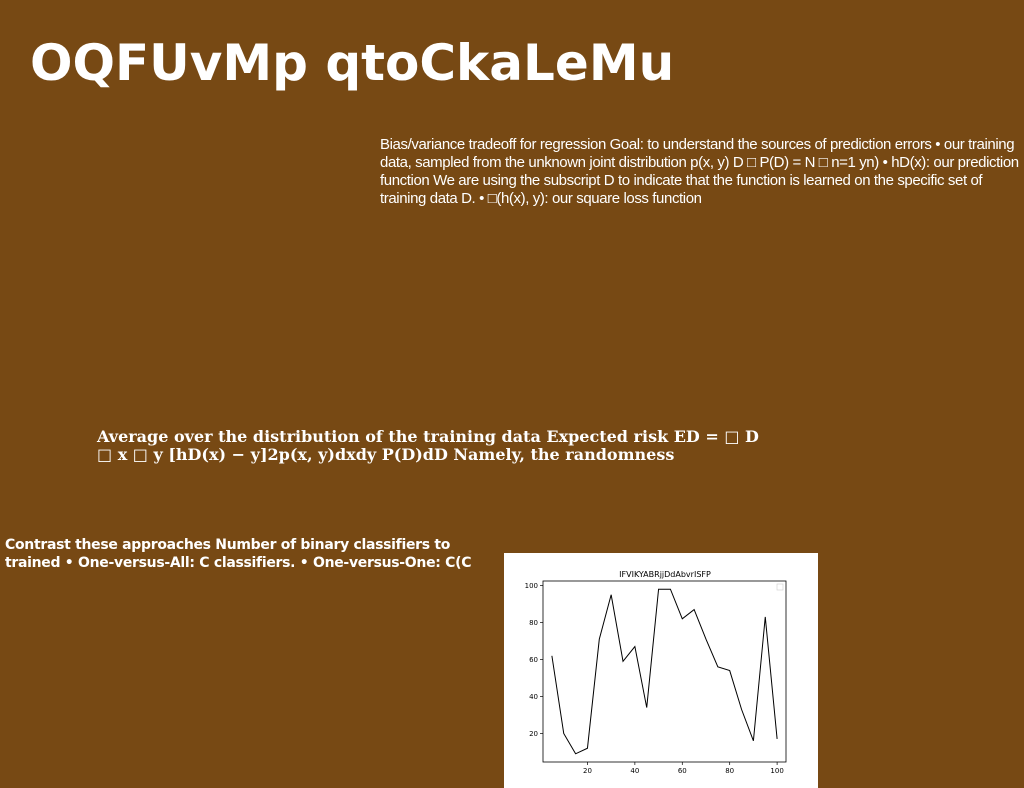 Image resolution: width=1024 pixels, height=788 pixels. I want to click on x-tick-label: 60, so click(682, 771).